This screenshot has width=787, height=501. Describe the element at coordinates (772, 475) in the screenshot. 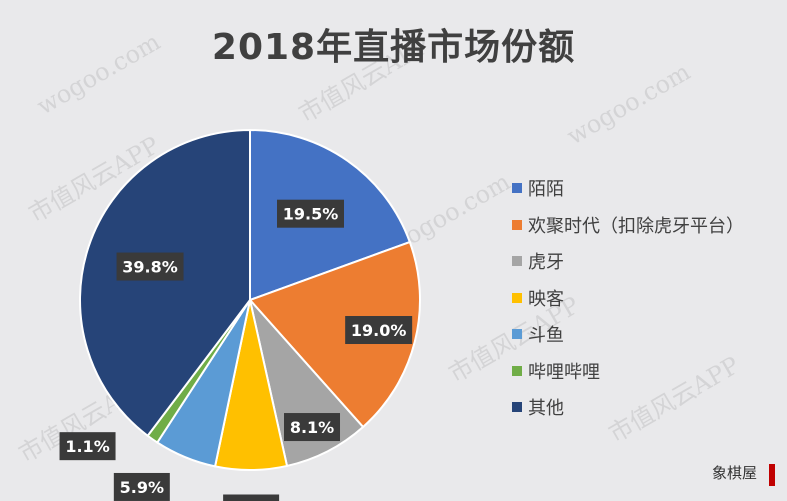

I see `corner-logo-mark` at that location.